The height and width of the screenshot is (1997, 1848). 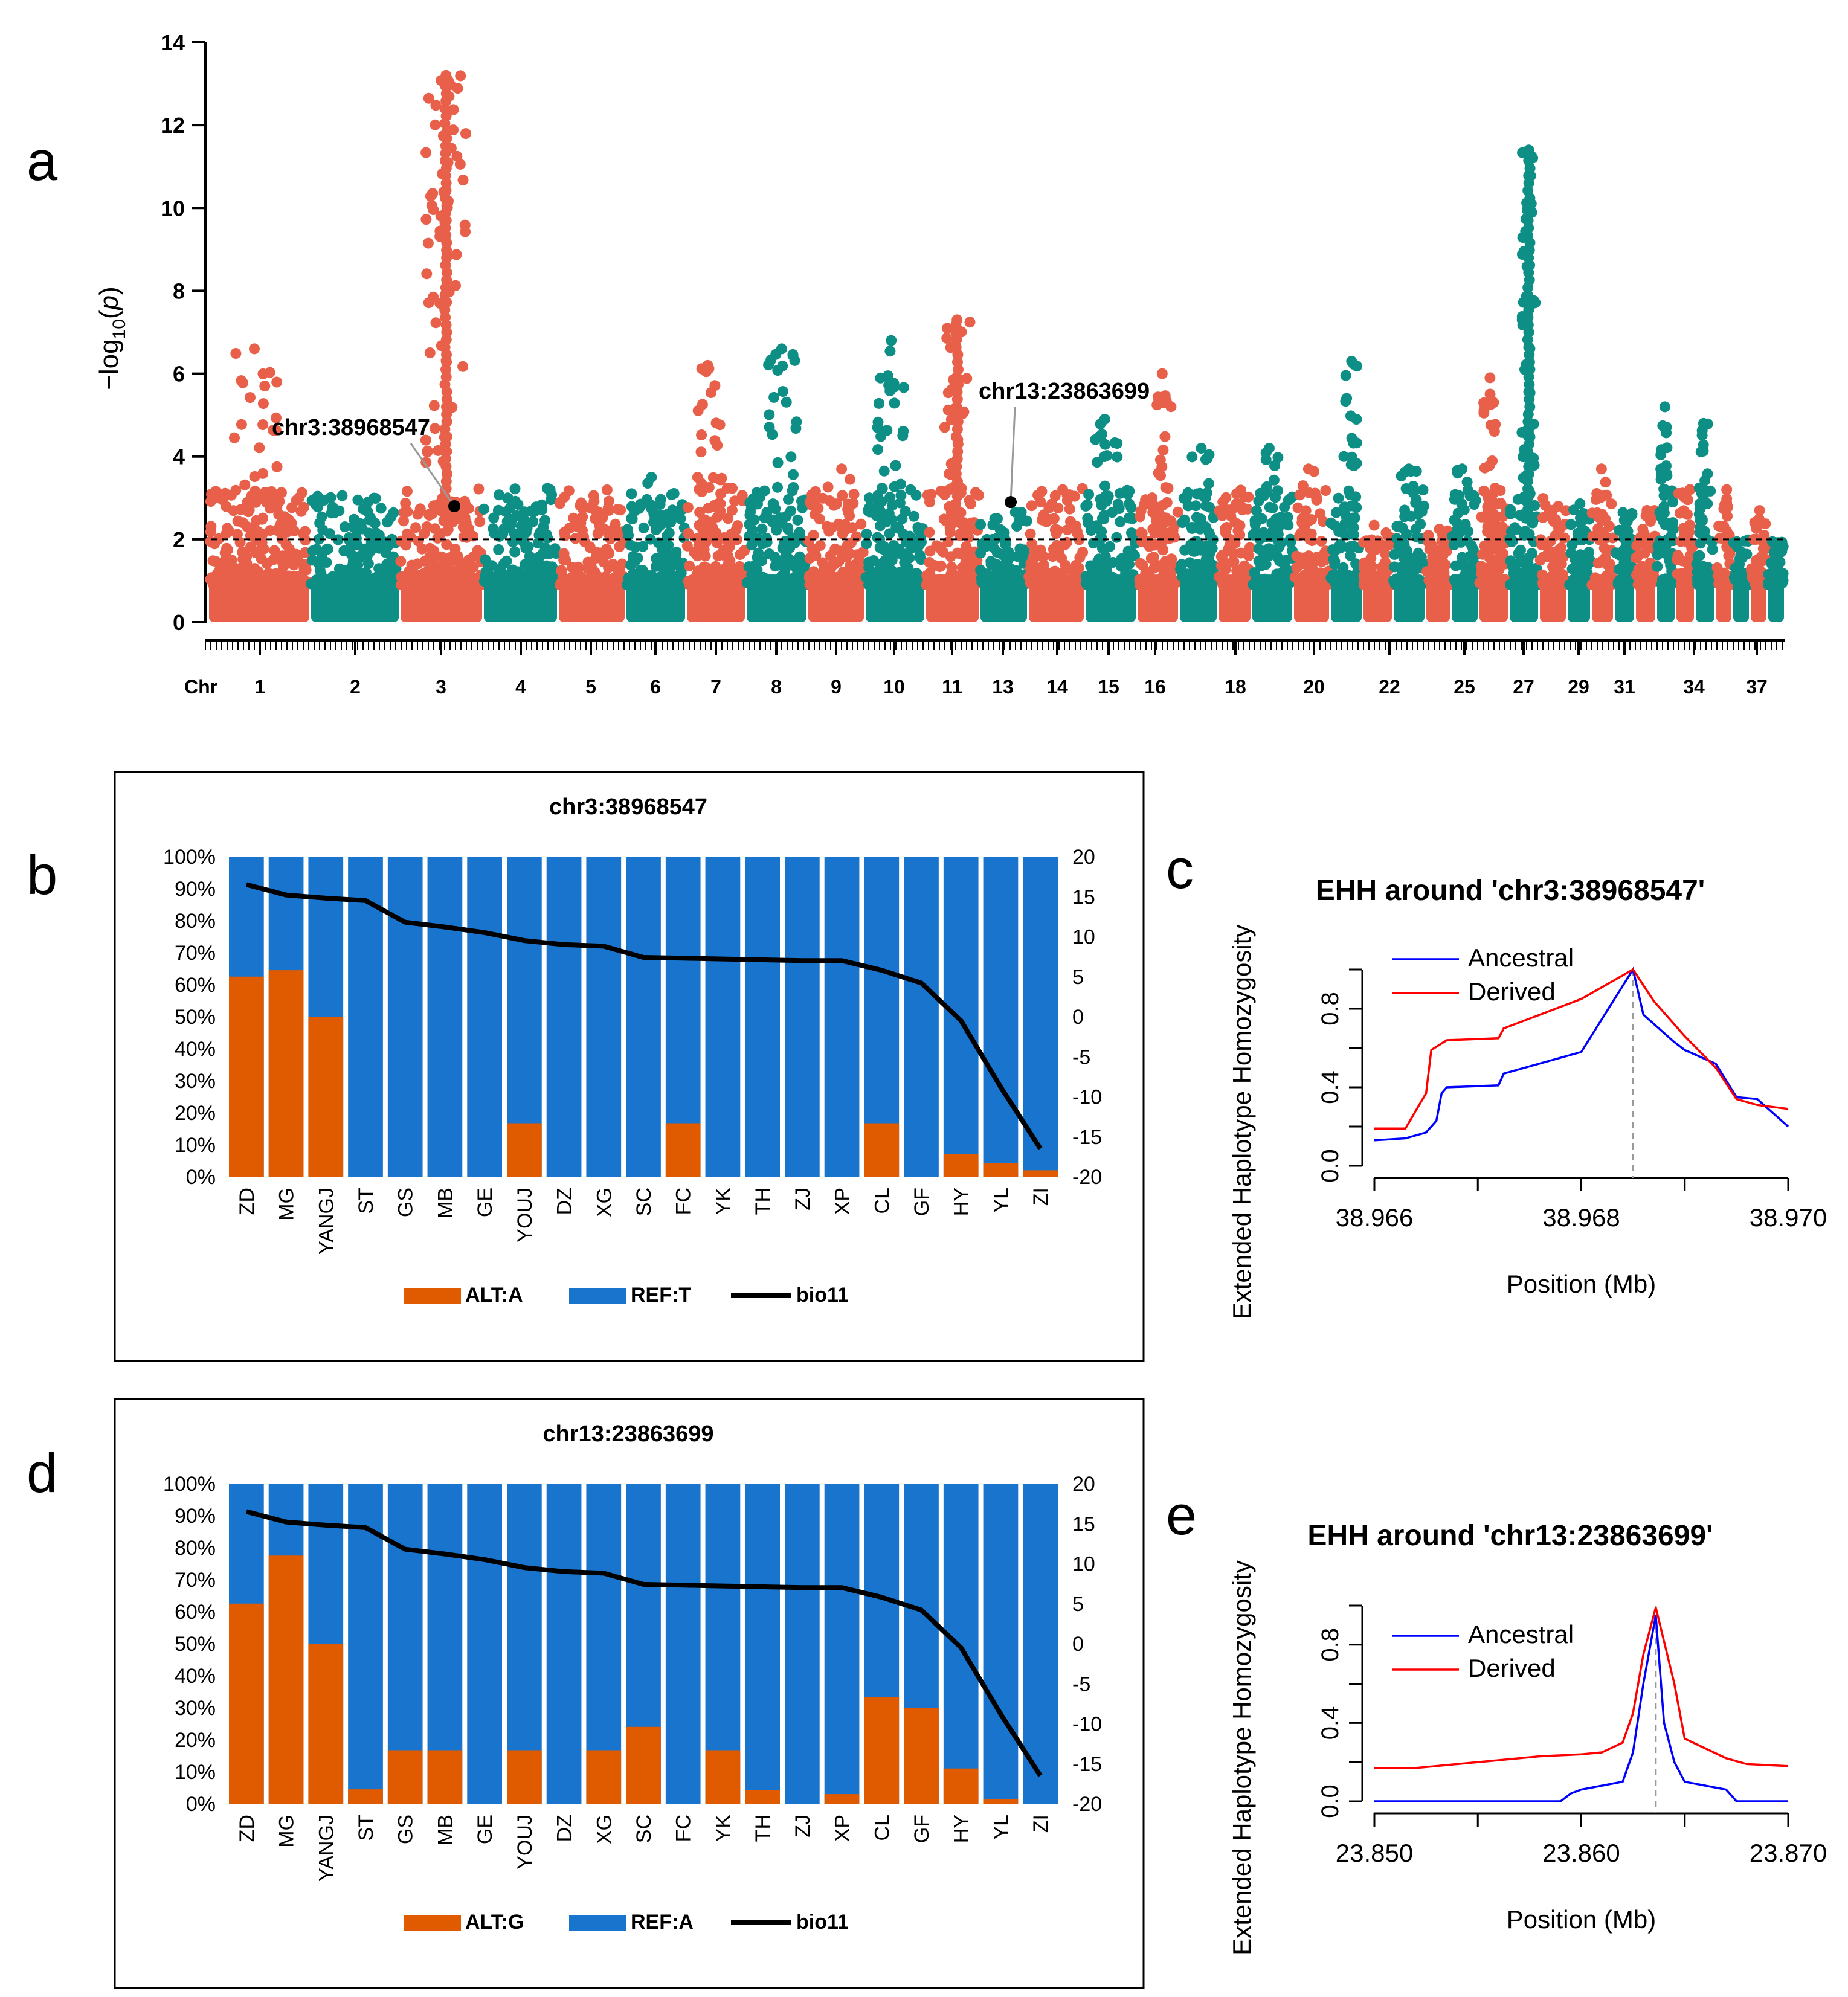 What do you see at coordinates (1040, 1824) in the screenshot?
I see `category-label-ZI: ZI` at bounding box center [1040, 1824].